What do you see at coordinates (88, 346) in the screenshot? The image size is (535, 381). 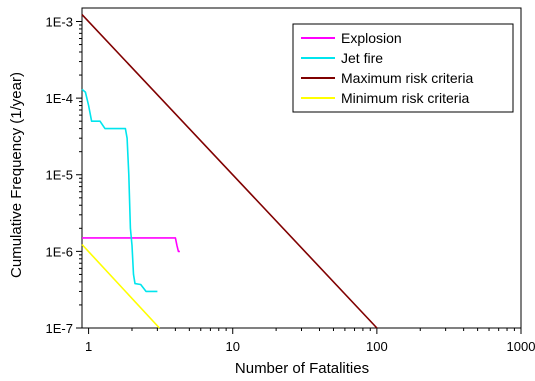 I see `x-tick-label: 1` at bounding box center [88, 346].